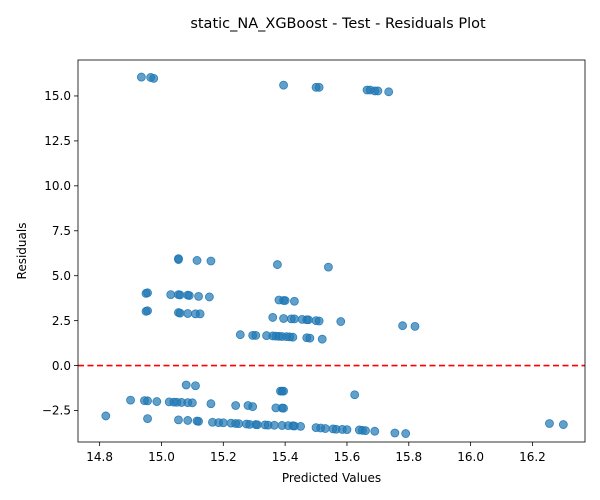  What do you see at coordinates (61, 321) in the screenshot?
I see `y-tick-label: 2.5` at bounding box center [61, 321].